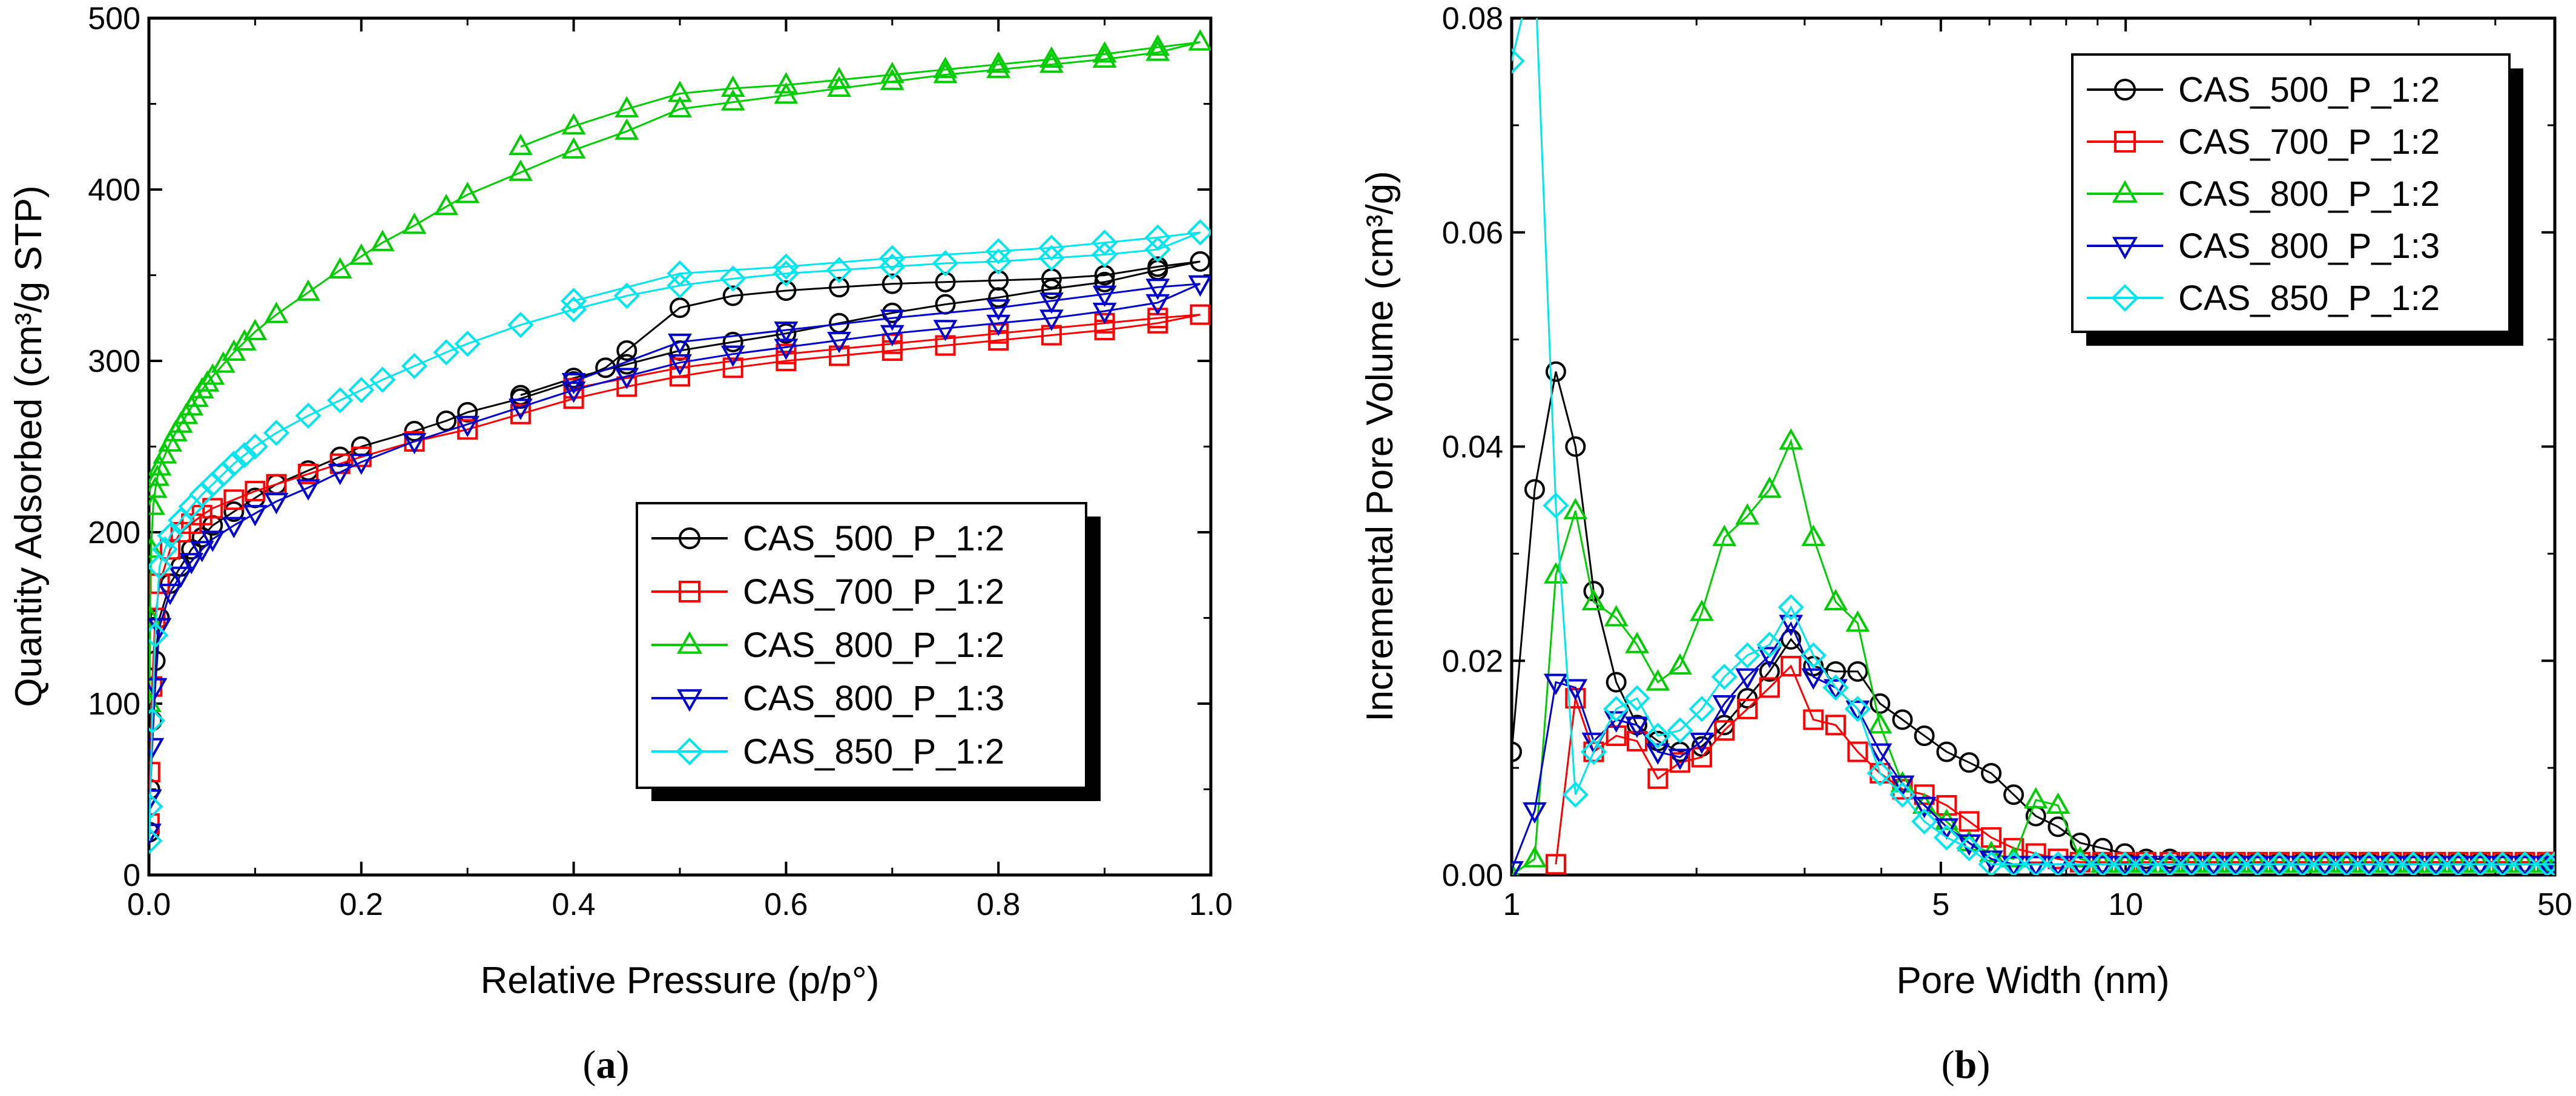 The image size is (2576, 1096). What do you see at coordinates (2309, 298) in the screenshot?
I see `legend-label-b: CAS_850_P_1:2` at bounding box center [2309, 298].